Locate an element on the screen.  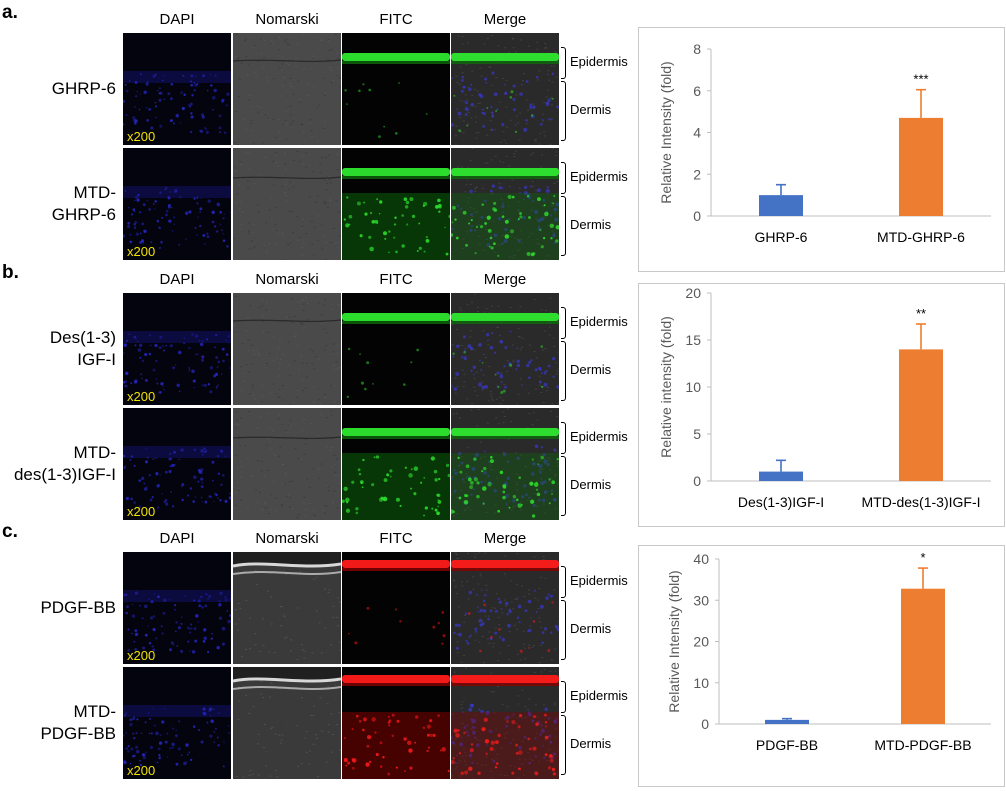
row-label: MTD- PDGF-BB is located at coordinates (60, 723).